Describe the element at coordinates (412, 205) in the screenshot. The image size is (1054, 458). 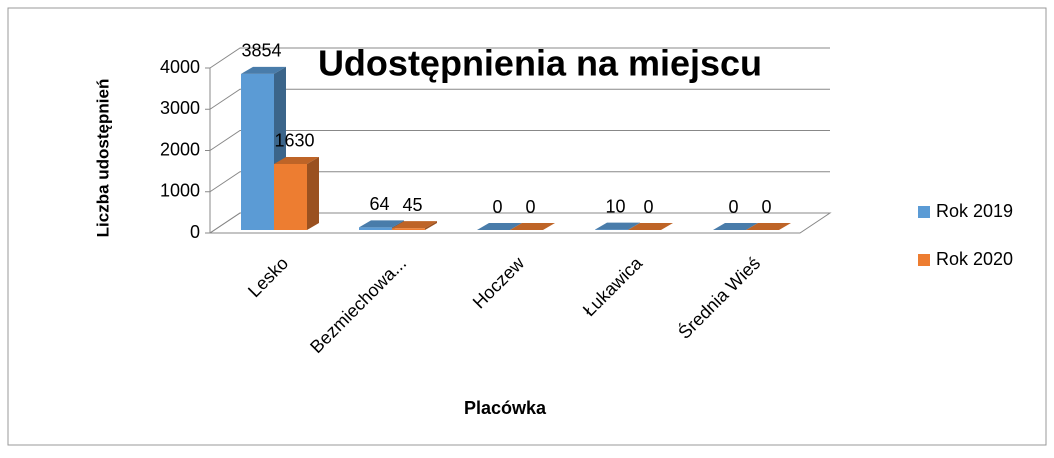
I see `data-label: 45` at that location.